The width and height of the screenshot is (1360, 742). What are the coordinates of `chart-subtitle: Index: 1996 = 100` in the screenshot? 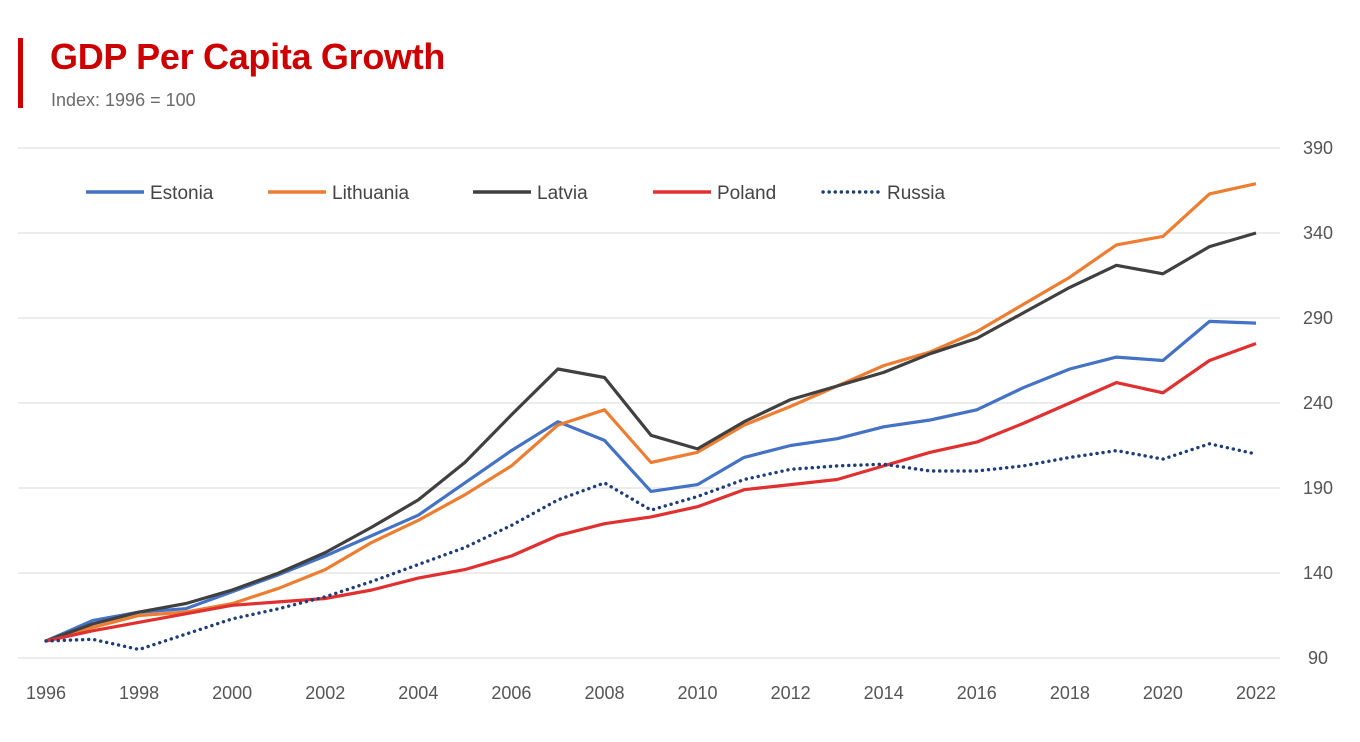 It's located at (123, 100).